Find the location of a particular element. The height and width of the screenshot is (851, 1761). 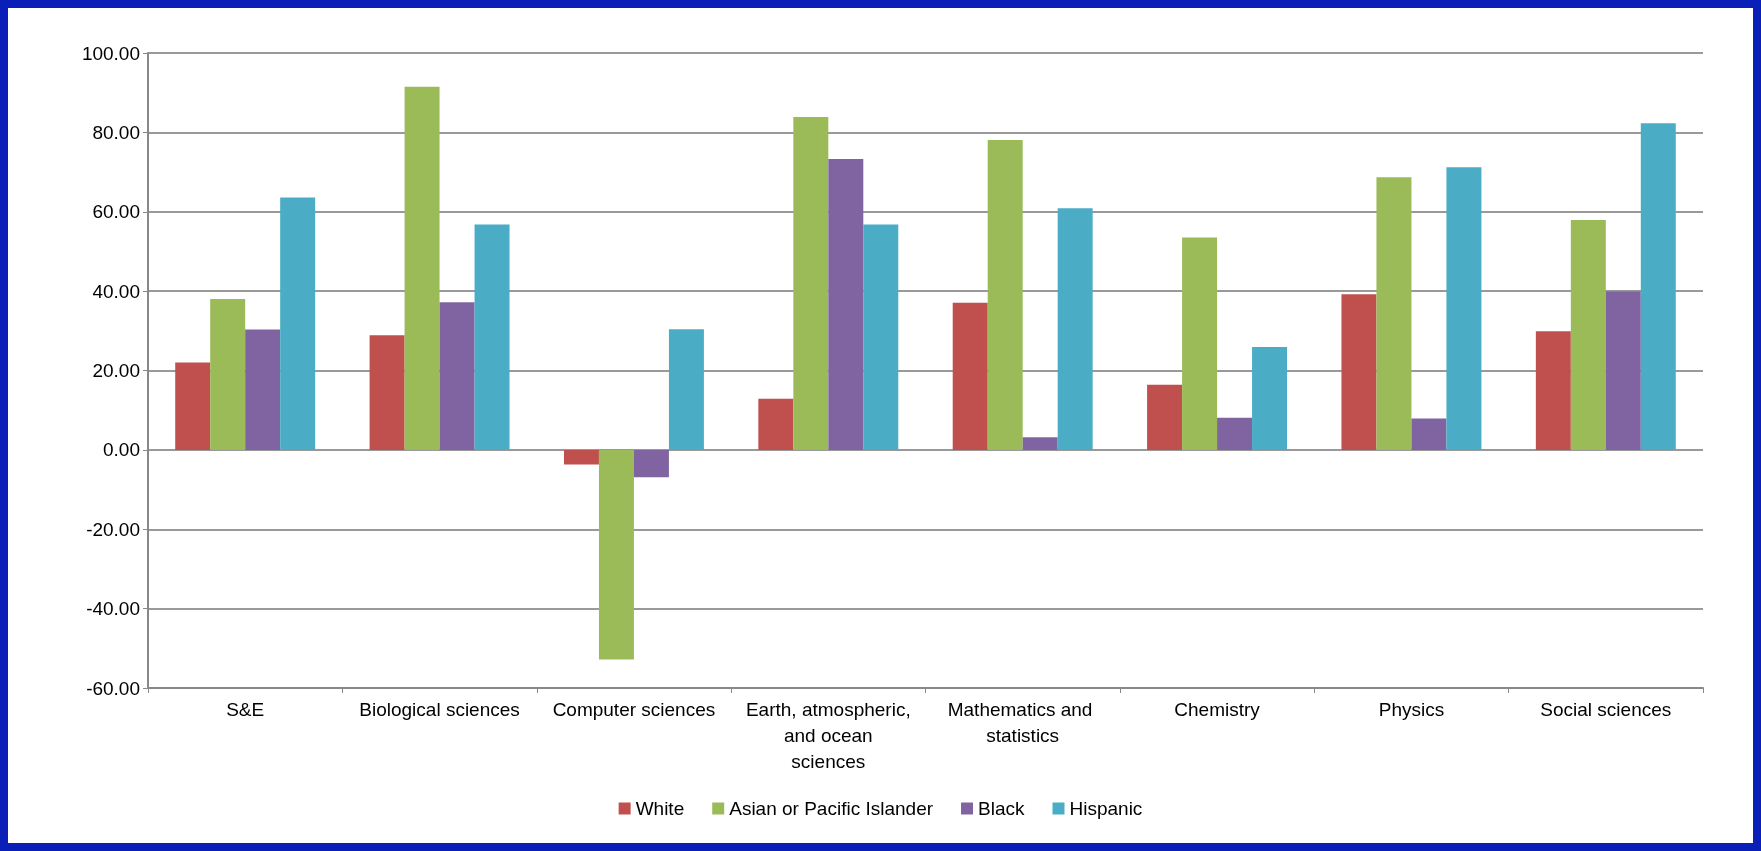

x-tick-label: Mathematics and statistics is located at coordinates (1022, 722).